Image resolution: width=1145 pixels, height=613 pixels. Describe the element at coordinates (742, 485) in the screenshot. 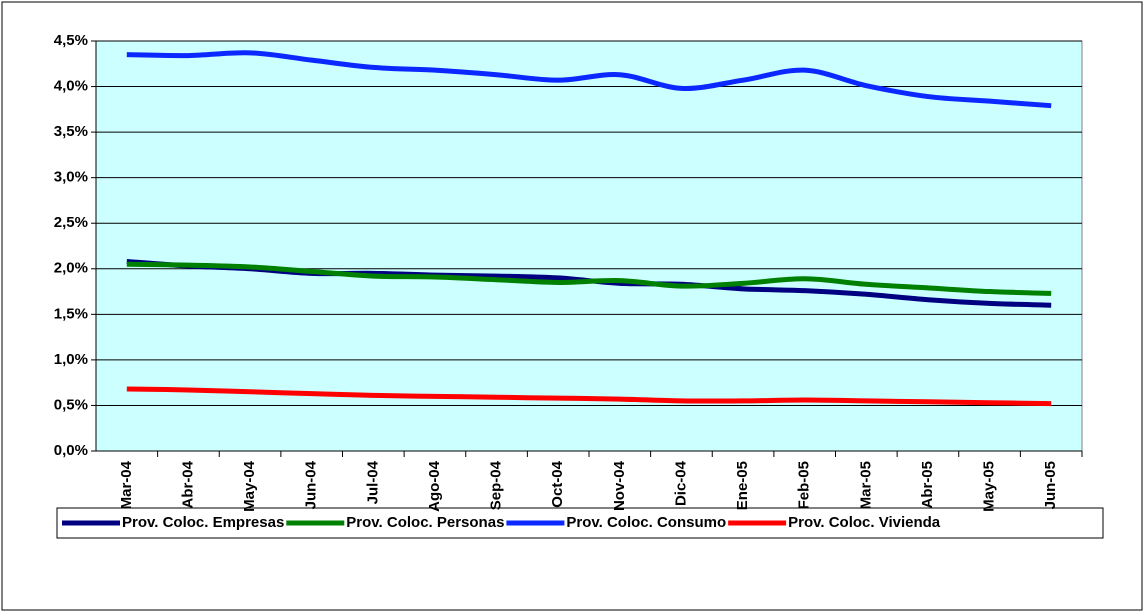

I see `x-tick-label: Ene-05` at that location.